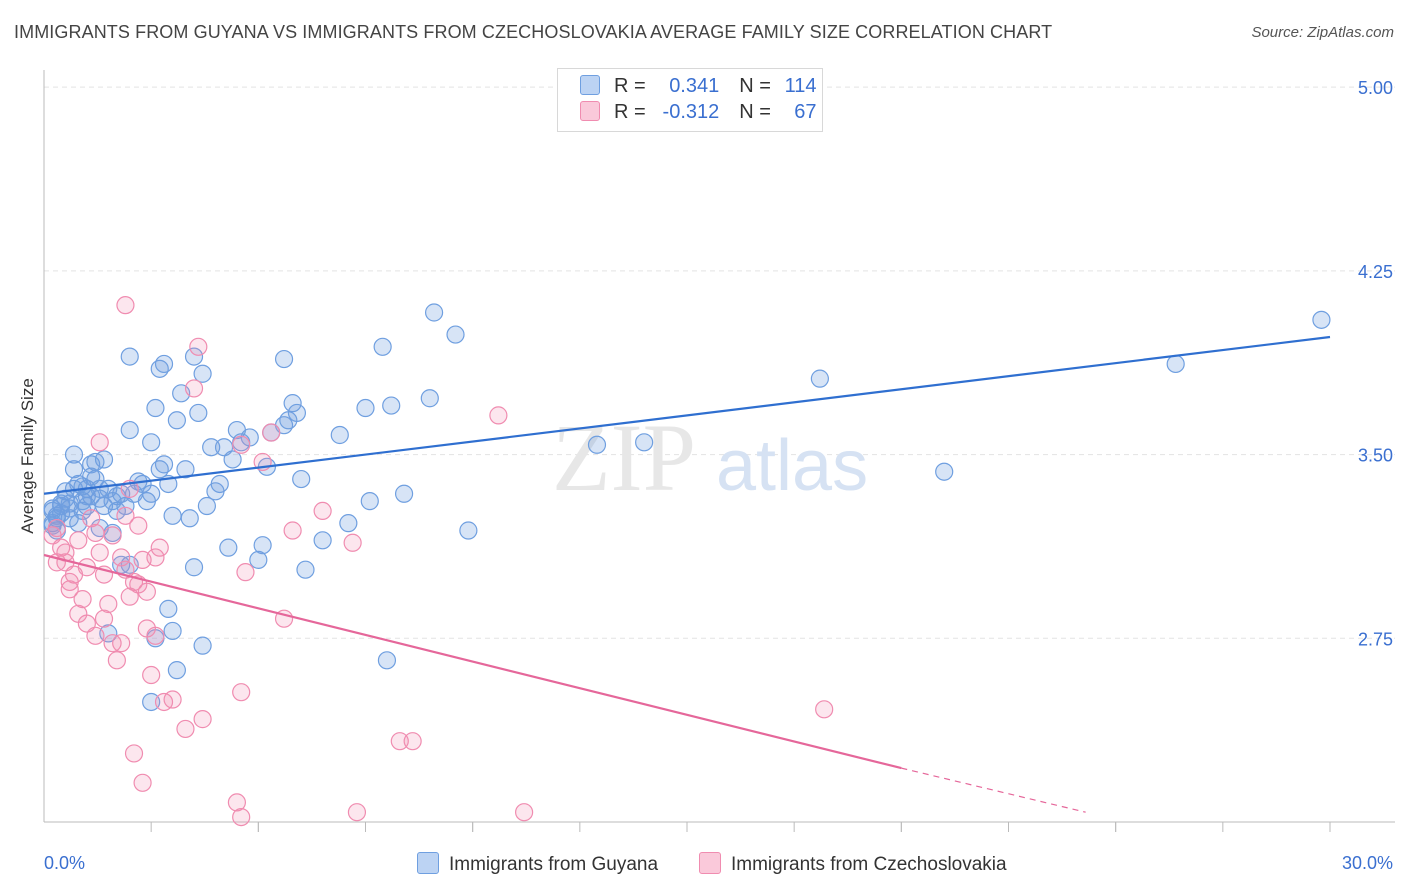 The image size is (1406, 892). What do you see at coordinates (1375, 639) in the screenshot?
I see `y-tick-label: 2.75` at bounding box center [1375, 639].